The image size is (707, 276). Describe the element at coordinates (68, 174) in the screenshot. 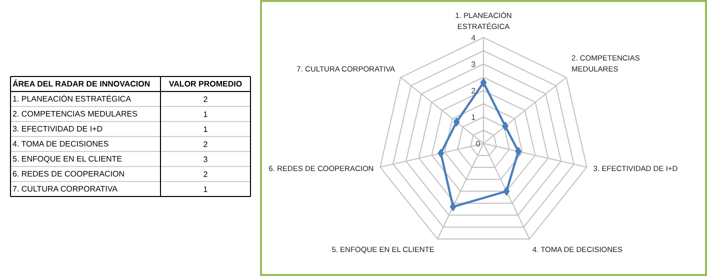

I see `text: 6. REDES DE COOPERACION` at that location.